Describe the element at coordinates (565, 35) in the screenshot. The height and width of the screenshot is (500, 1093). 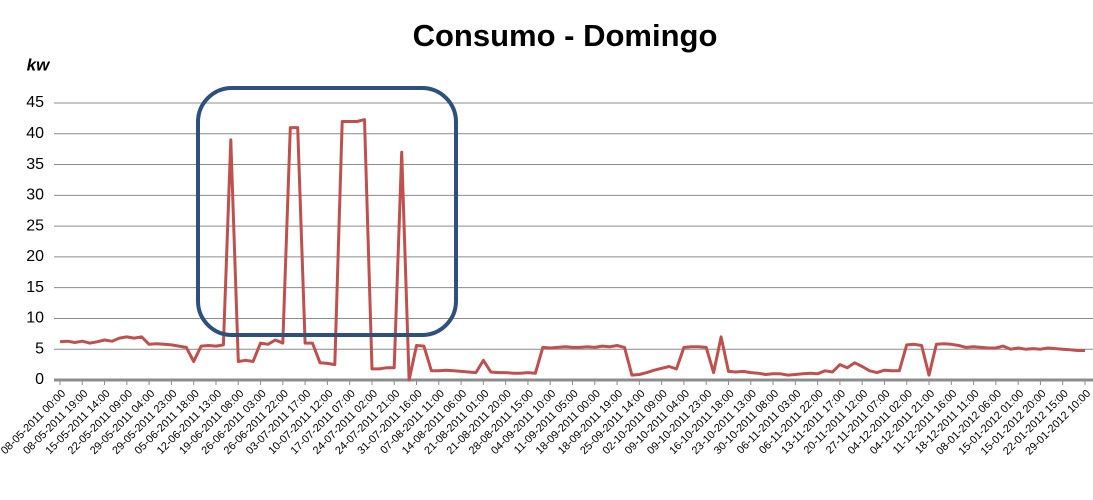
I see `chart-title: Consumo - Domingo` at that location.